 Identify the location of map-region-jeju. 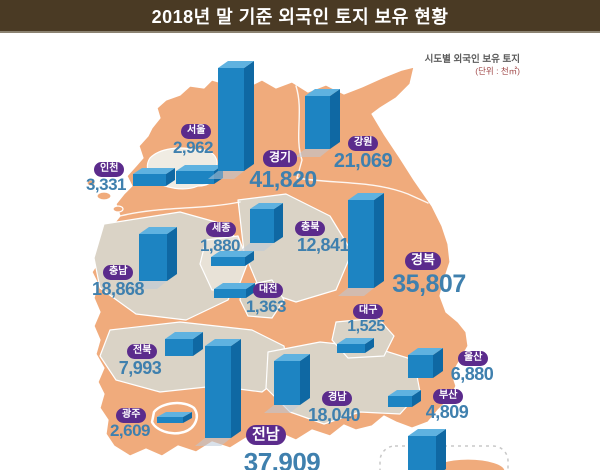
(468, 464).